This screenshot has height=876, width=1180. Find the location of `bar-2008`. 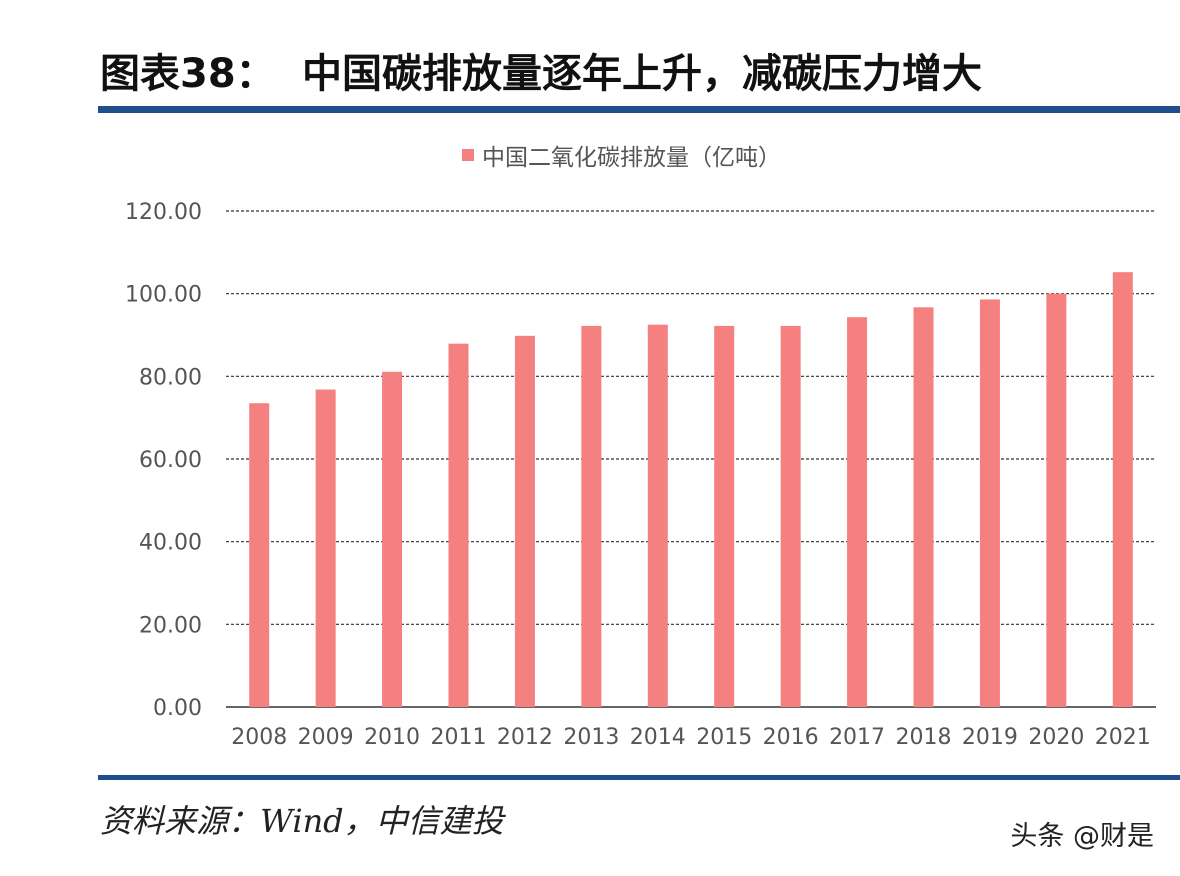

bar-2008 is located at coordinates (259, 555).